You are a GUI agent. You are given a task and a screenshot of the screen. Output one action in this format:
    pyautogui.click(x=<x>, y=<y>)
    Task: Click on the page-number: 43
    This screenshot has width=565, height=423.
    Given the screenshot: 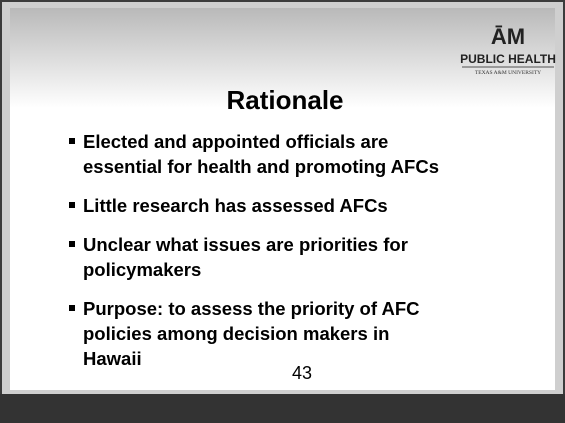 What is the action you would take?
    pyautogui.click(x=302, y=373)
    